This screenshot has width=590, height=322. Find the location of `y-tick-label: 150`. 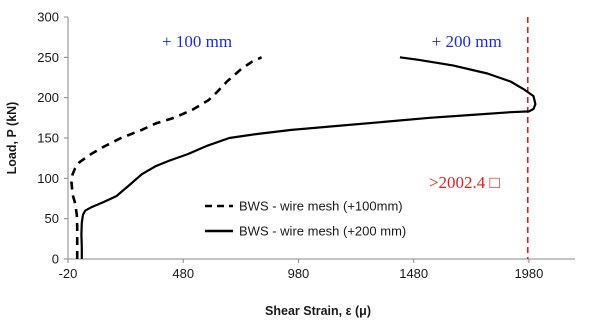

y-tick-label: 150 is located at coordinates (48, 138).